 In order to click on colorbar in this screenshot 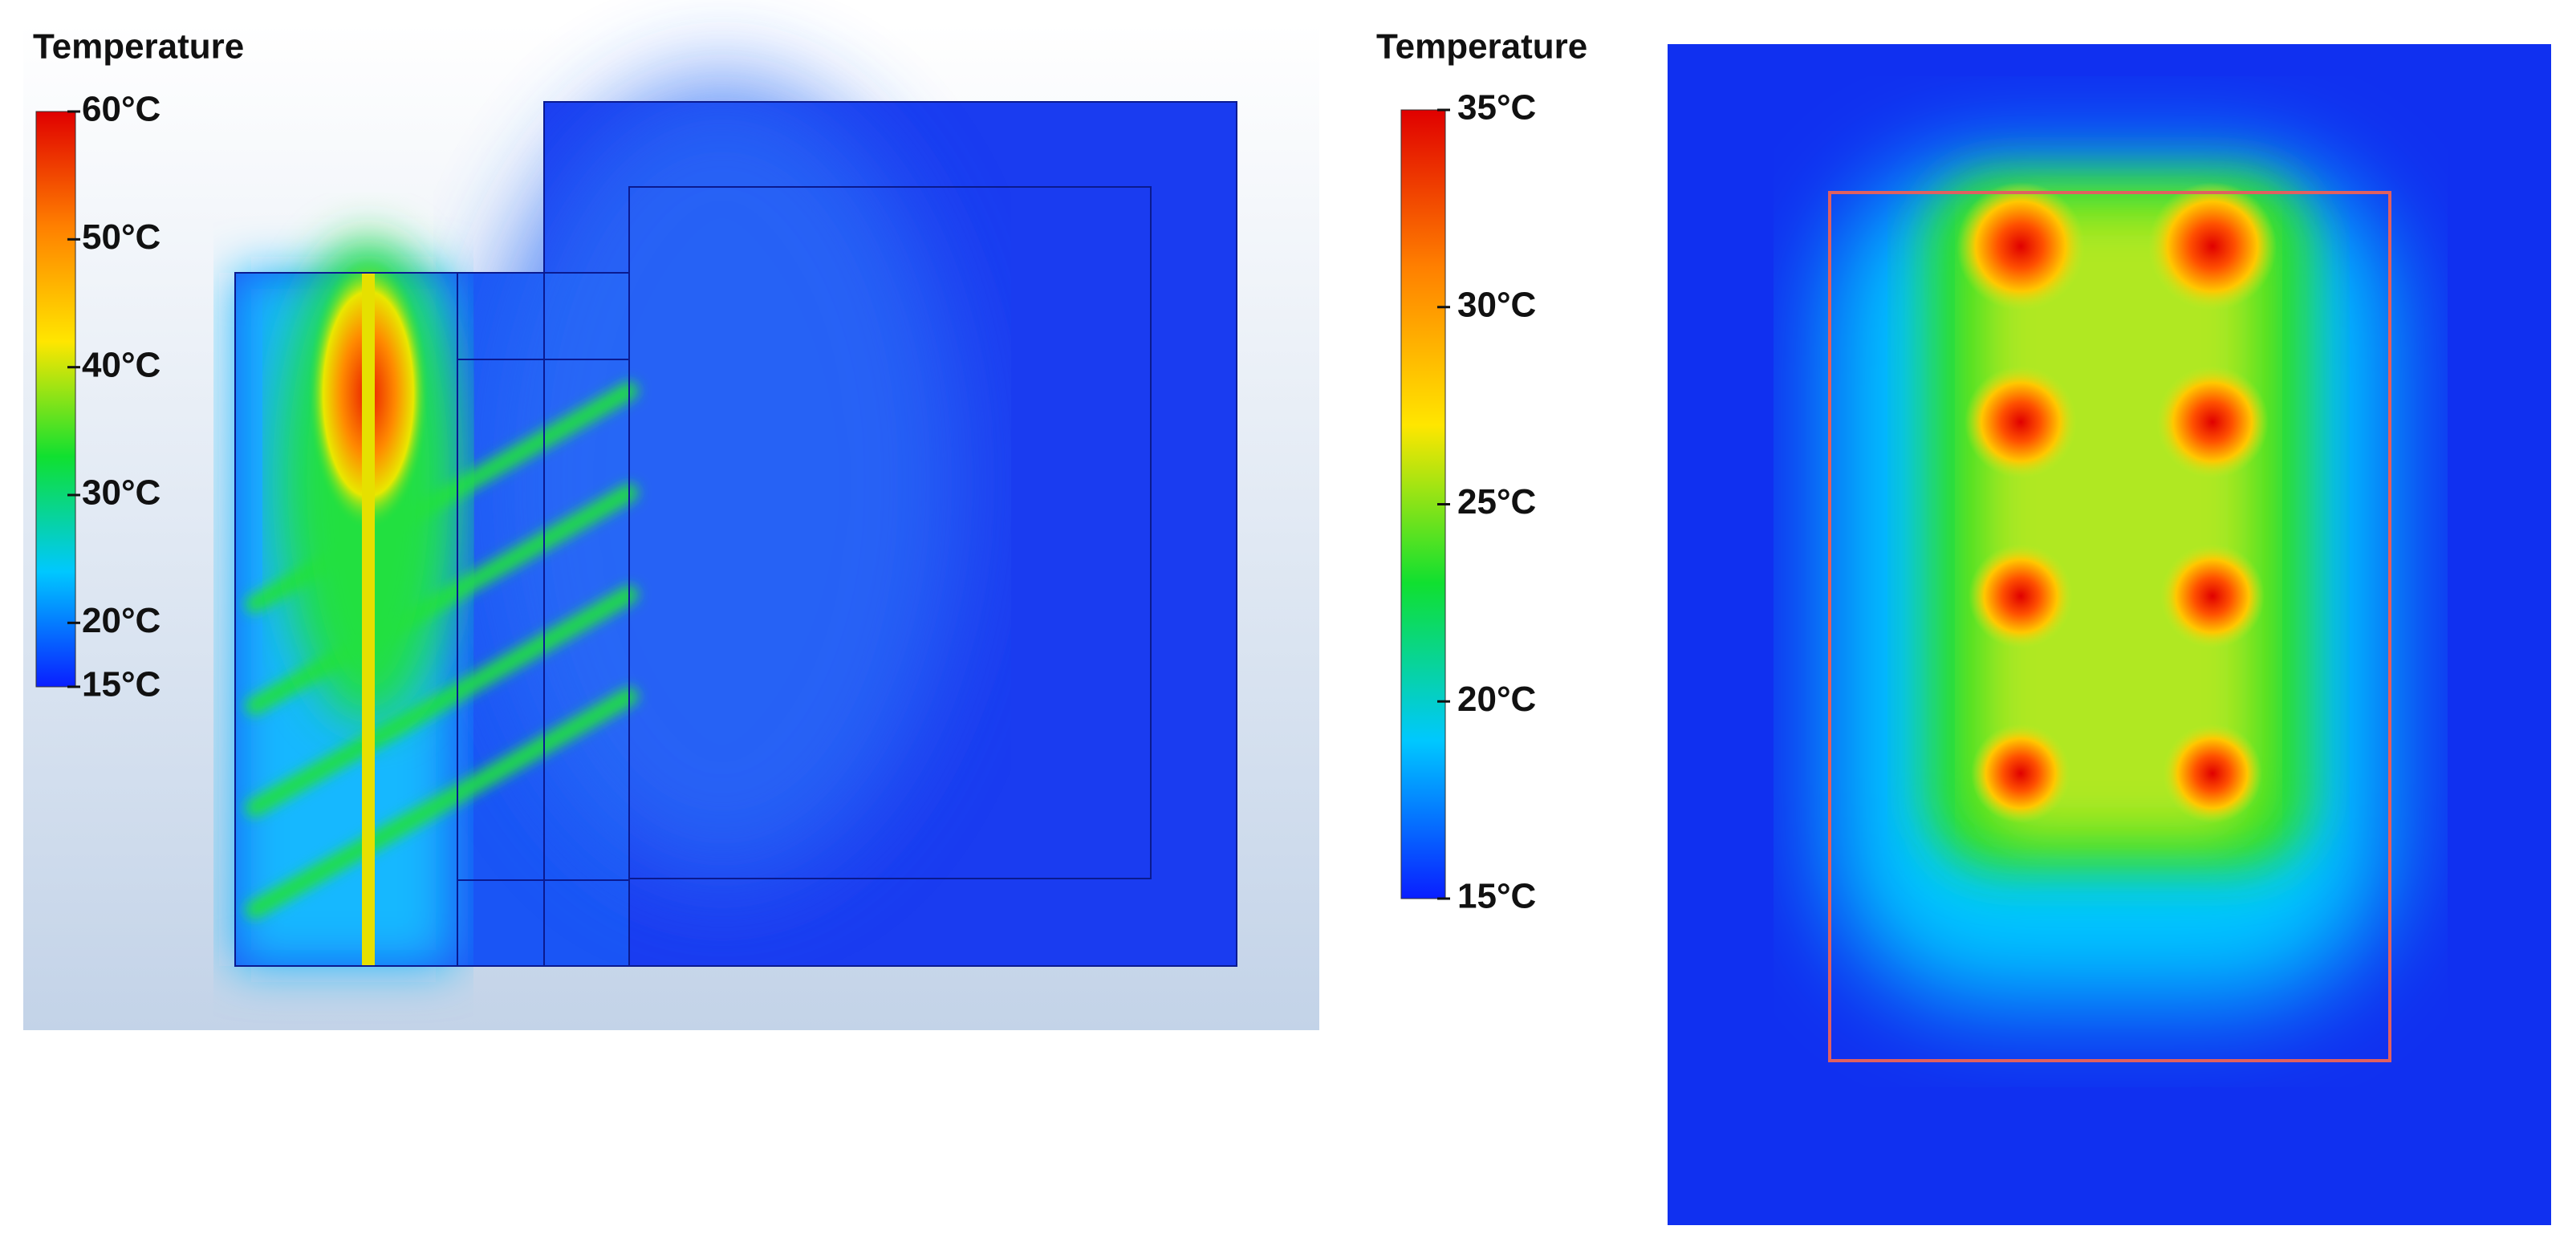, I will do `click(55, 400)`.